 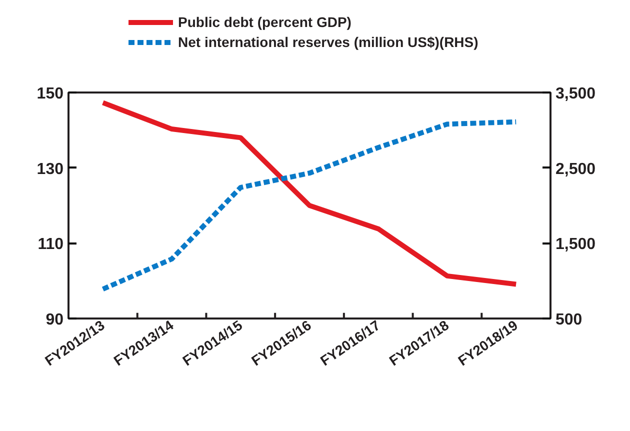 What do you see at coordinates (328, 42) in the screenshot?
I see `legend-label: Net international reserves (million US$)(RHS)` at bounding box center [328, 42].